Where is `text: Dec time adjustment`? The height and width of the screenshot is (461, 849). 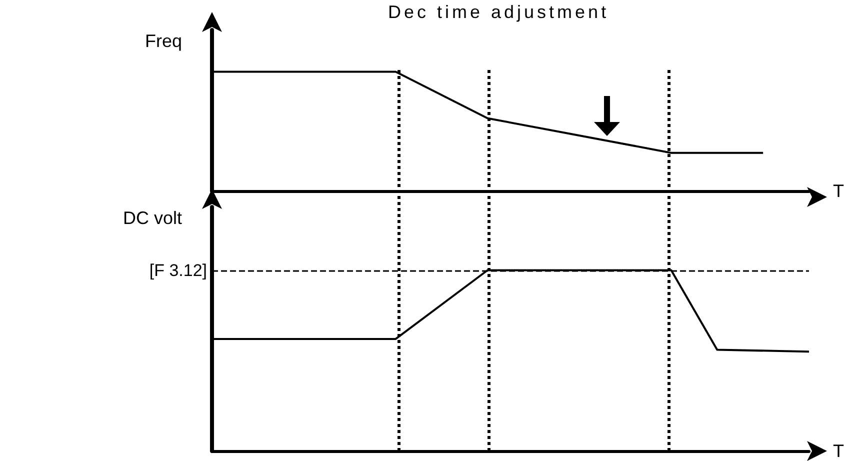
text: Dec time adjustment is located at coordinates (499, 12).